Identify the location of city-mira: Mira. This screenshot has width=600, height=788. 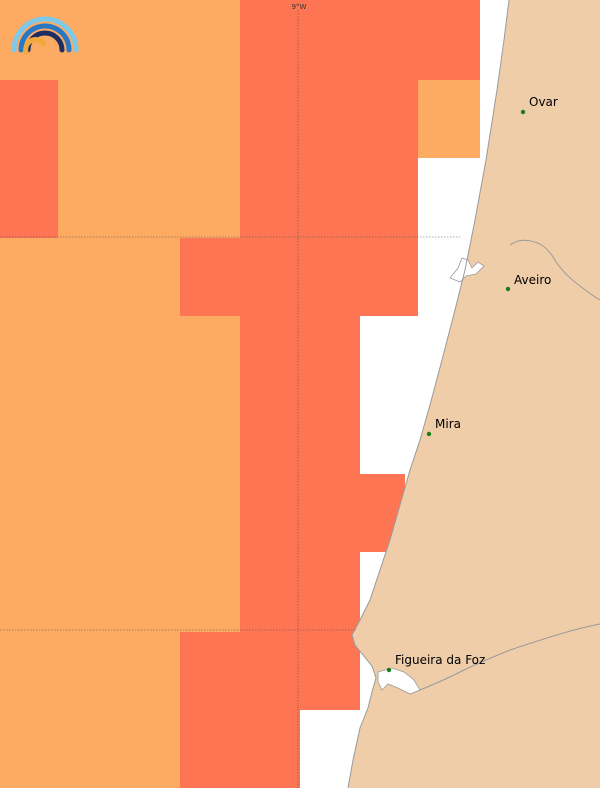
(443, 427).